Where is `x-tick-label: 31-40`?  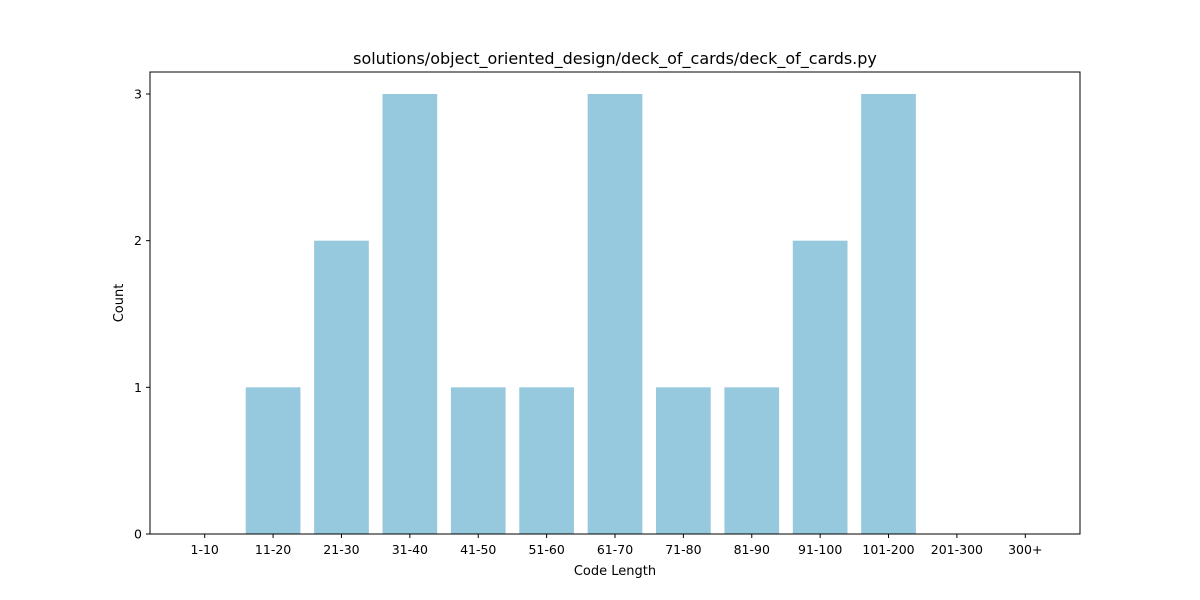
x-tick-label: 31-40 is located at coordinates (410, 549).